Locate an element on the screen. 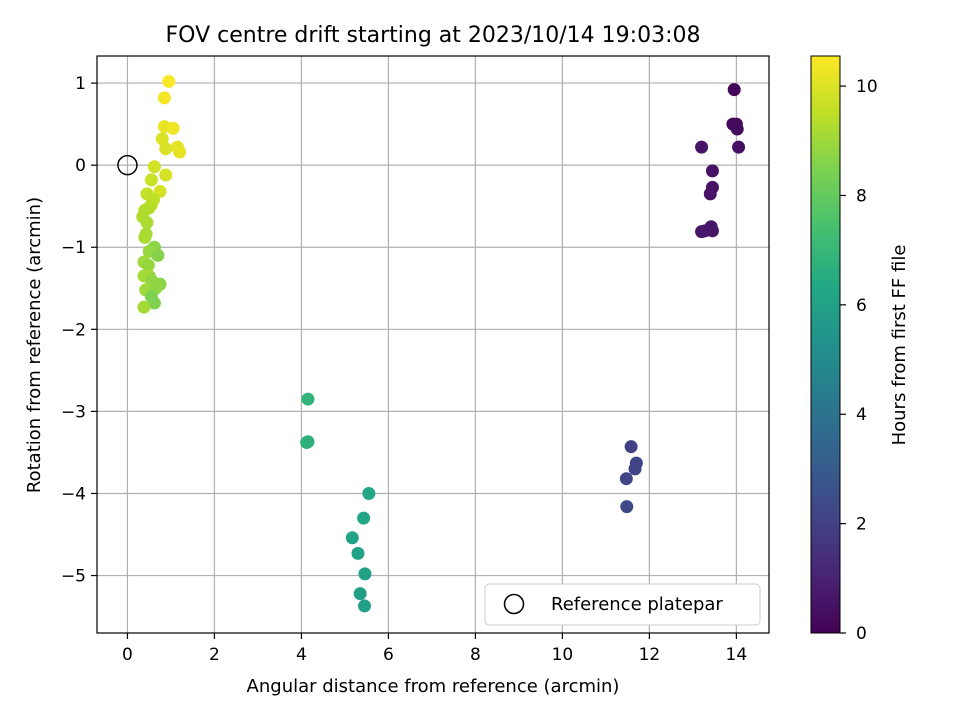 This screenshot has height=720, width=960. y-tick-label: −1 is located at coordinates (73, 248).